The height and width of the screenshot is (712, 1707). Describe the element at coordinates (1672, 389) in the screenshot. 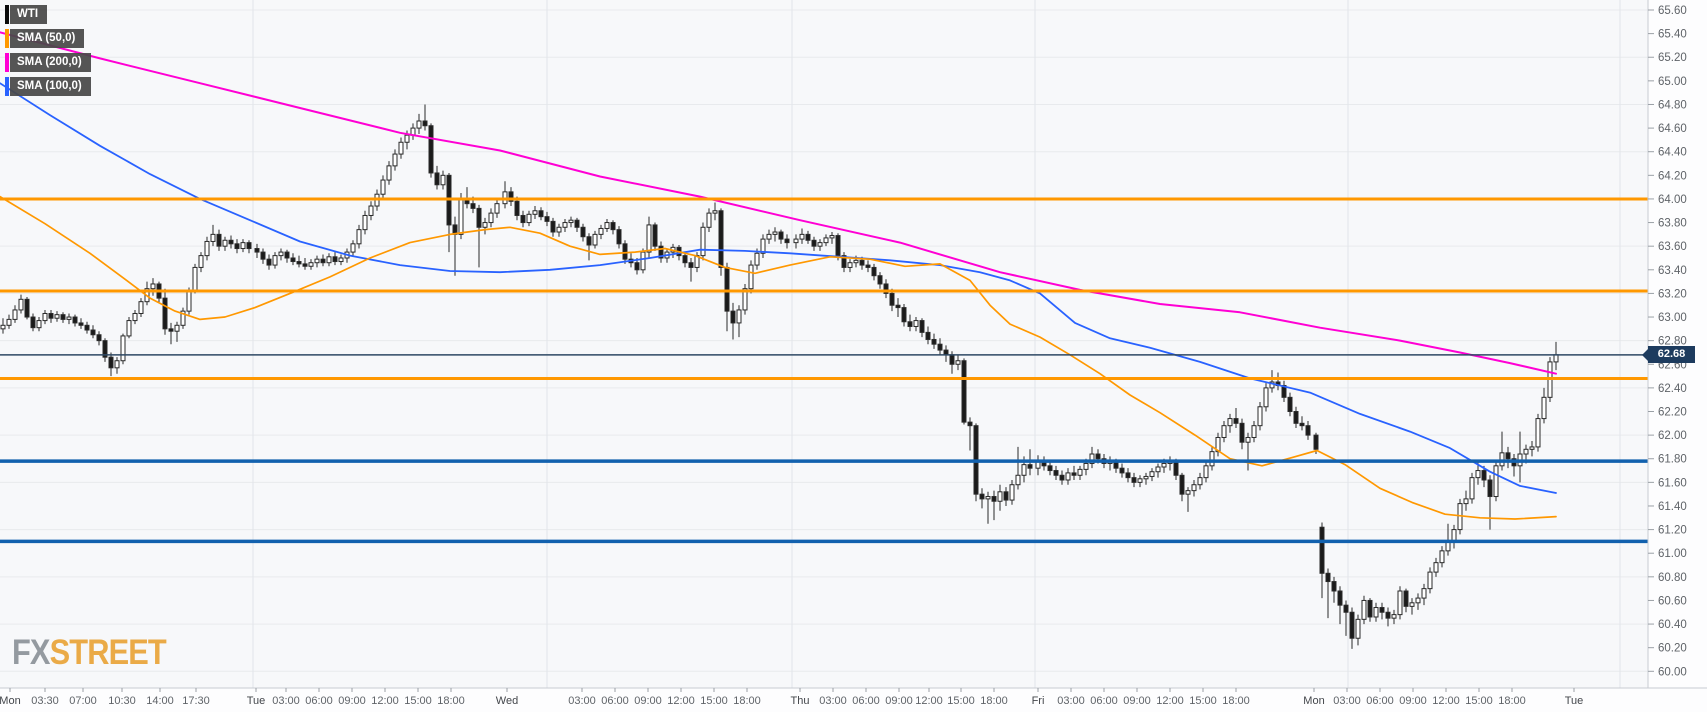

I see `price-tick-label: 62.40` at that location.